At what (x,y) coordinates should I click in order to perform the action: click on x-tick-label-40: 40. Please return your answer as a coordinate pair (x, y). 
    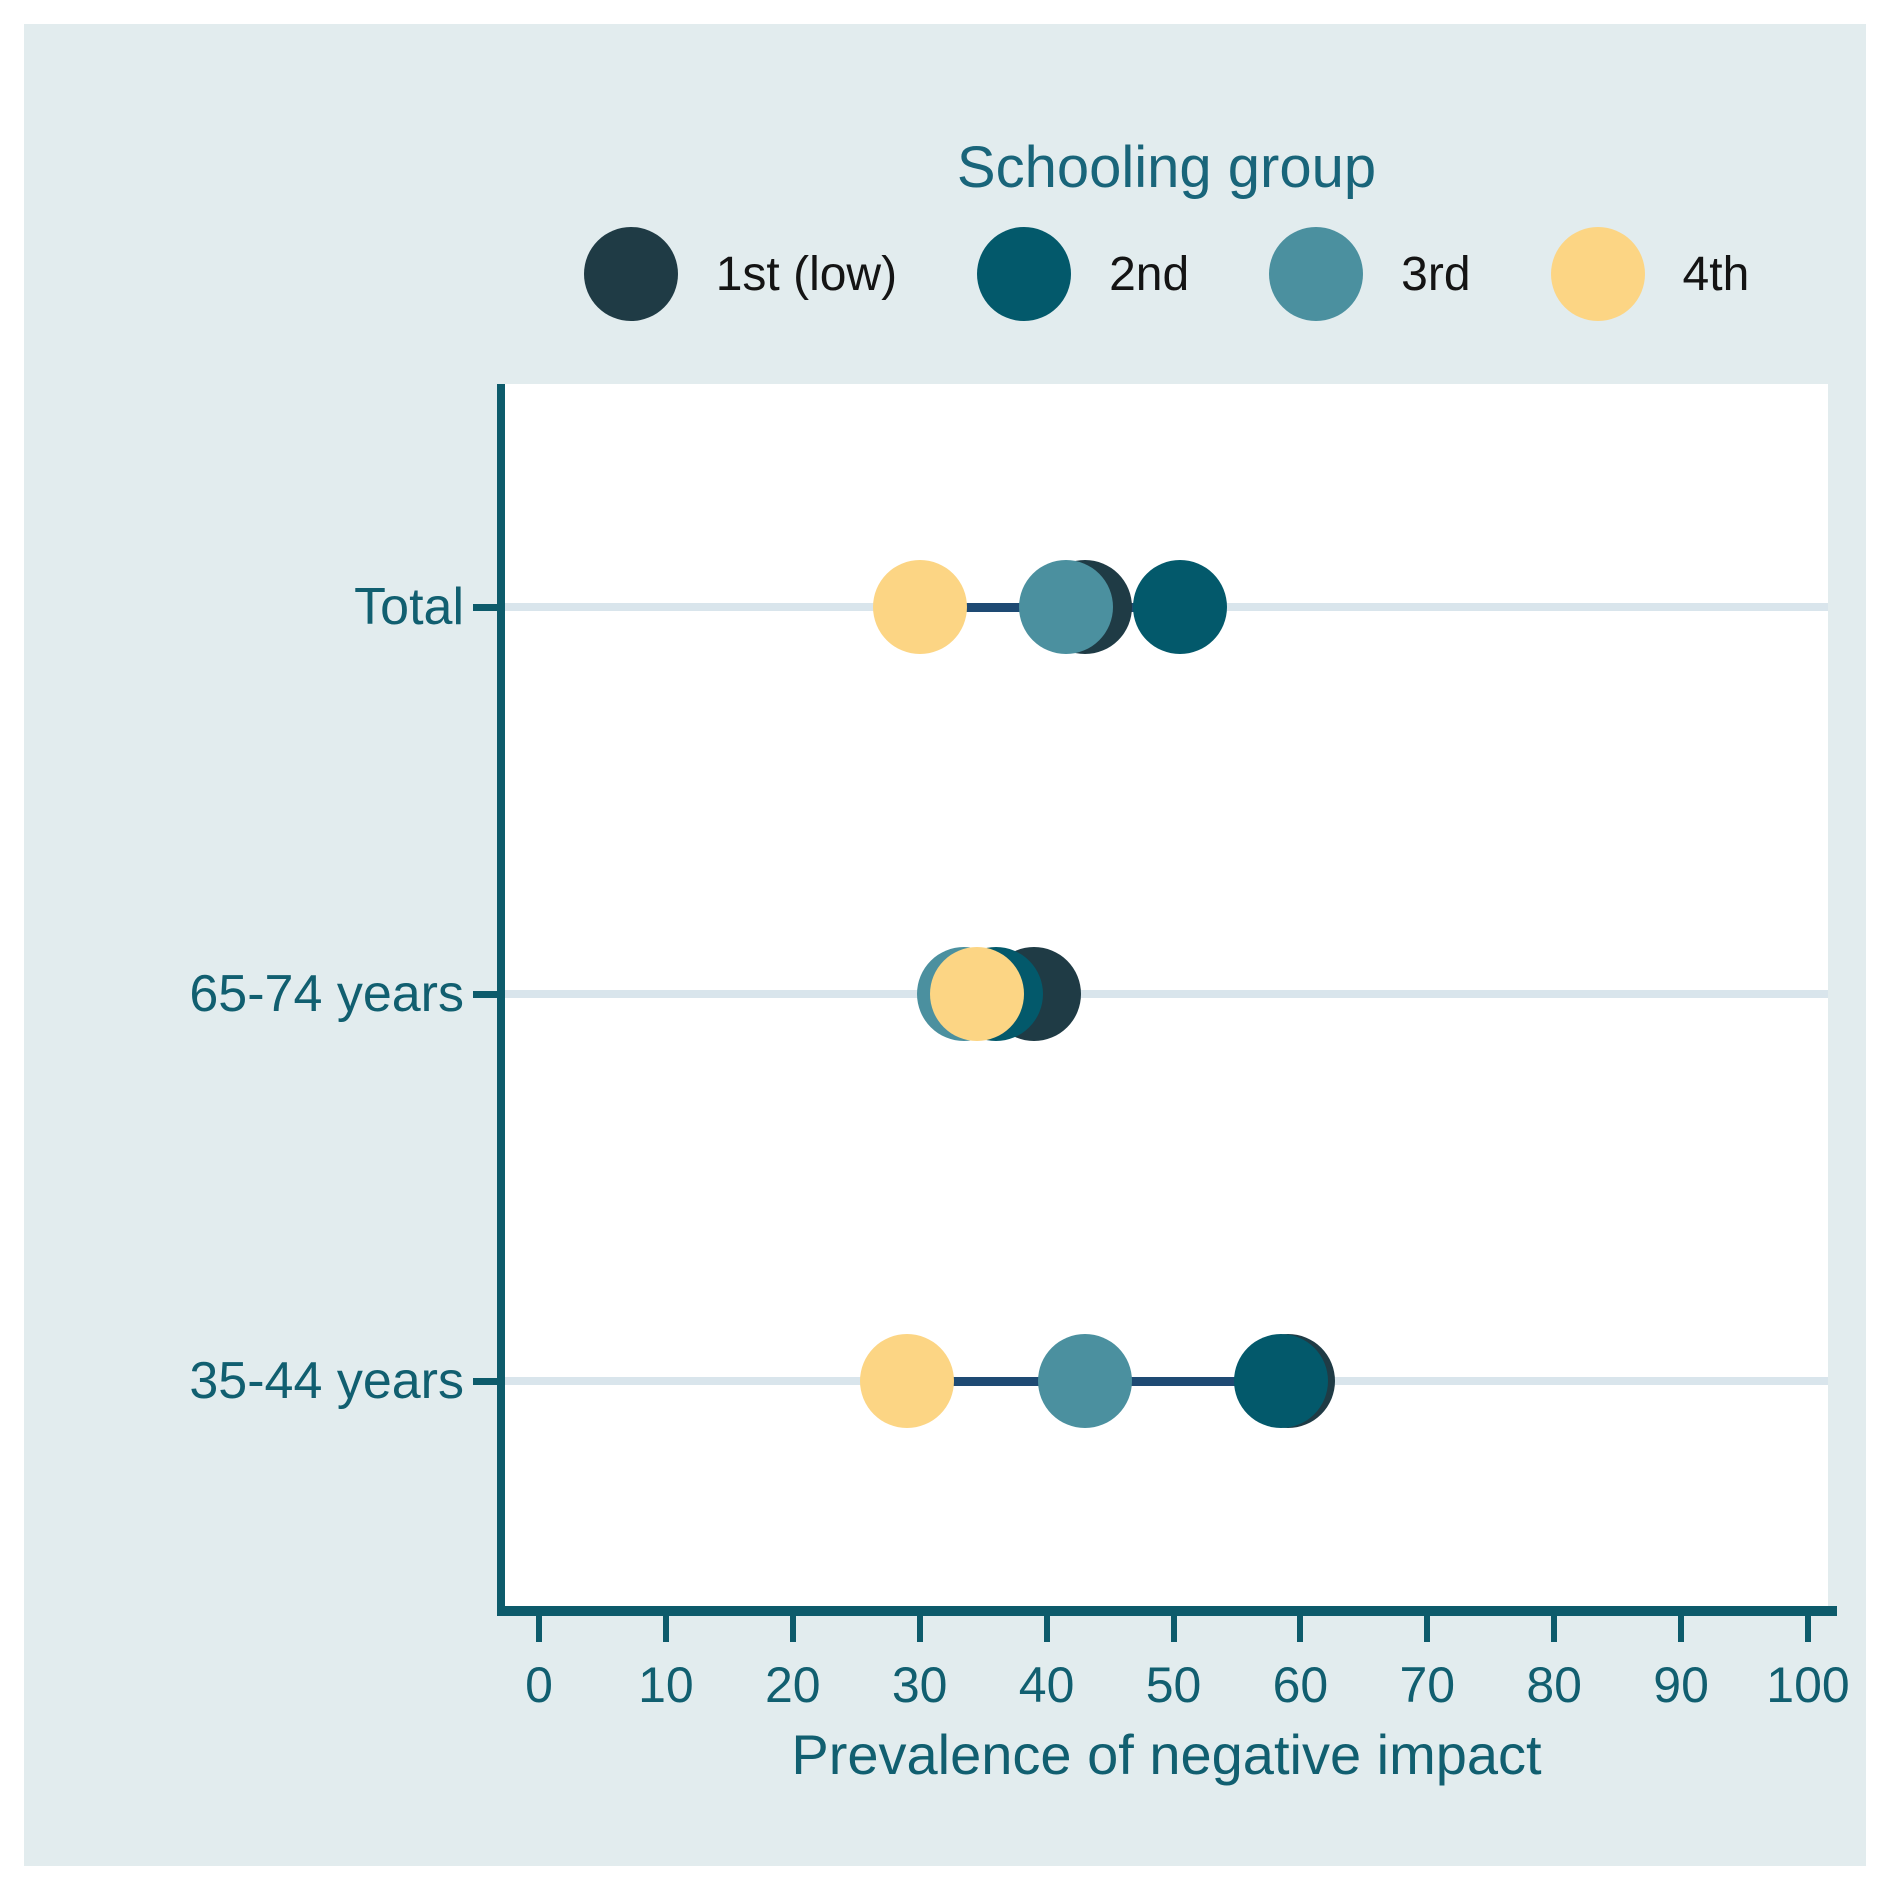
    Looking at the image, I should click on (1046, 1685).